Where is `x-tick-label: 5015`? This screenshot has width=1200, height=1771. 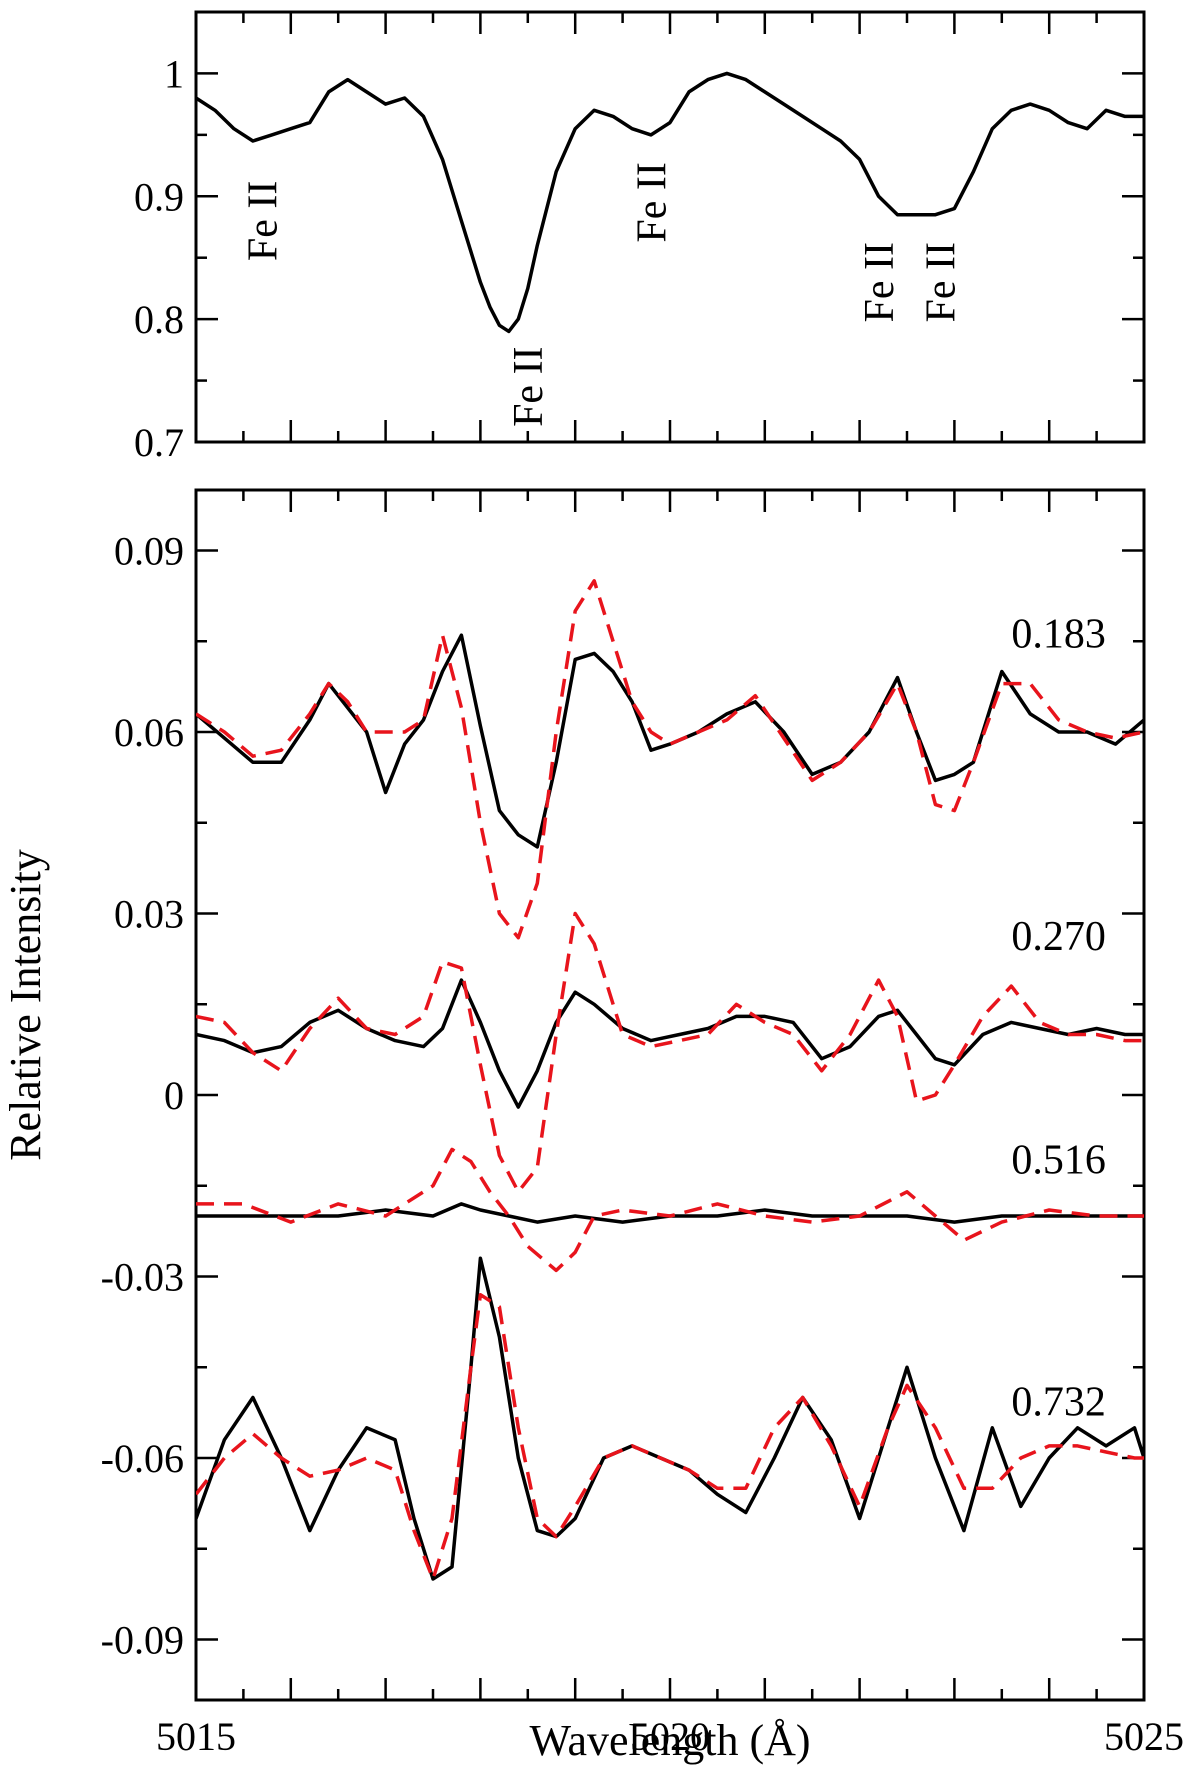 x-tick-label: 5015 is located at coordinates (196, 1736).